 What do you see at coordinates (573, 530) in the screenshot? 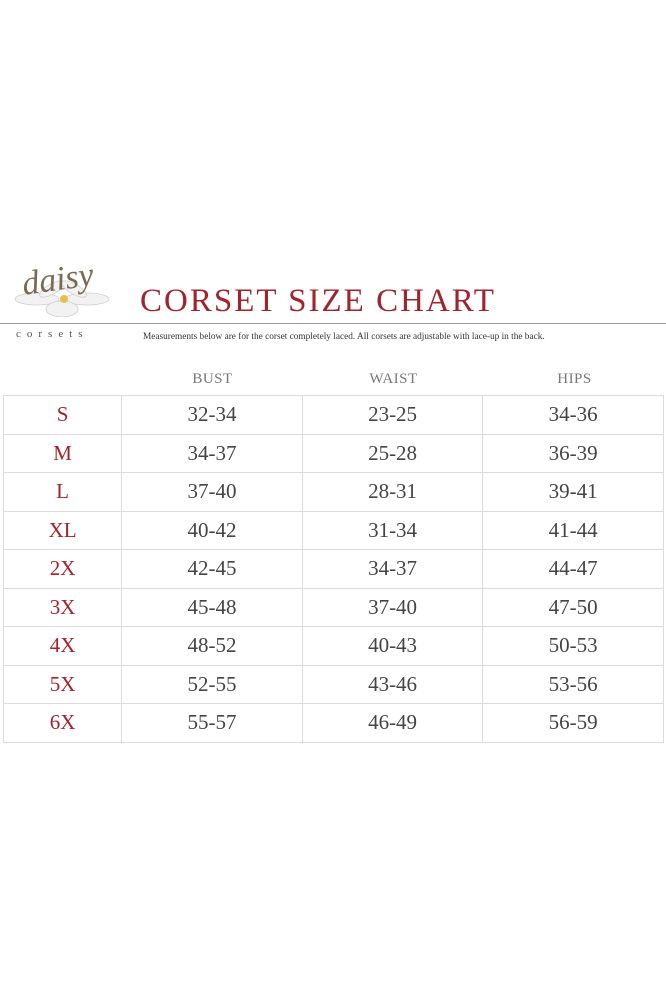
I see `hips-cell: 41-44` at bounding box center [573, 530].